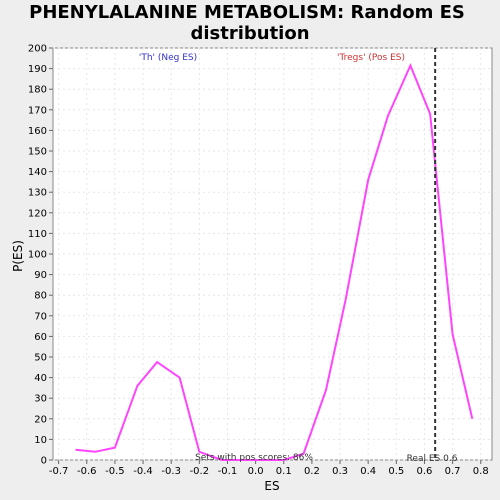  Describe the element at coordinates (44, 461) in the screenshot. I see `y-tick-label: 0` at that location.